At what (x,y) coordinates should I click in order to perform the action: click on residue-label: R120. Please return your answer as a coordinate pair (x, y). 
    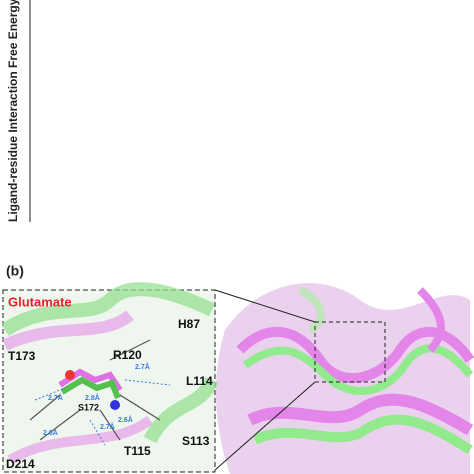
    Looking at the image, I should click on (127, 355).